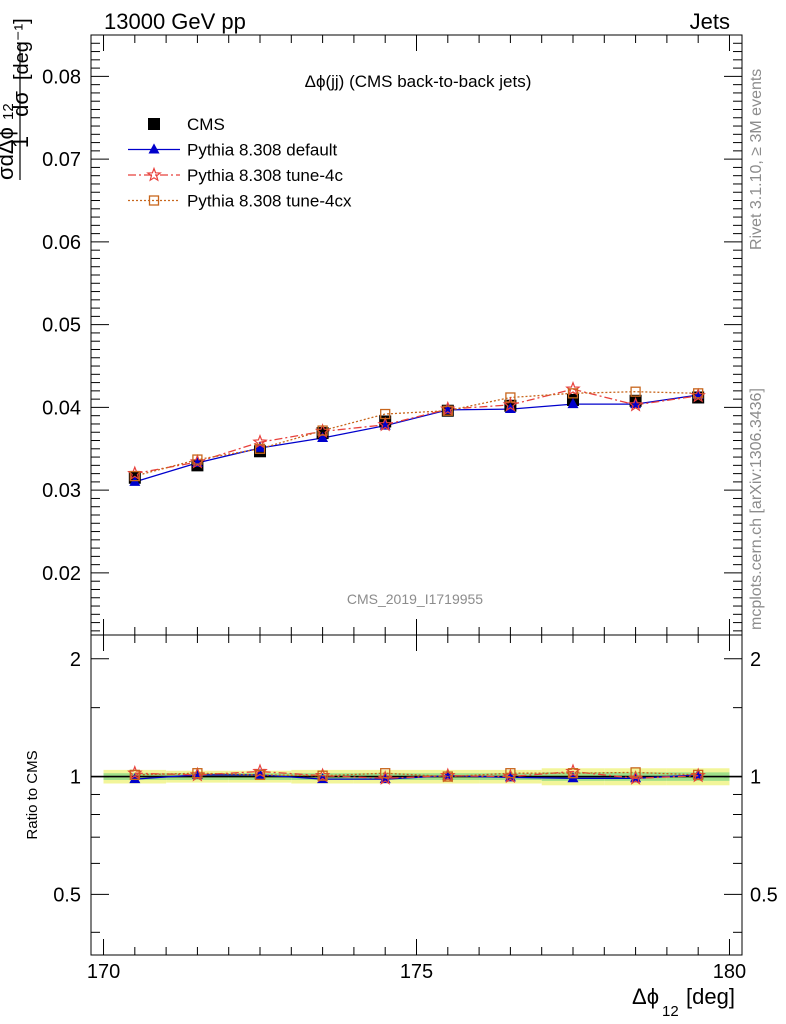  What do you see at coordinates (710, 21) in the screenshot?
I see `process-label: Jets` at bounding box center [710, 21].